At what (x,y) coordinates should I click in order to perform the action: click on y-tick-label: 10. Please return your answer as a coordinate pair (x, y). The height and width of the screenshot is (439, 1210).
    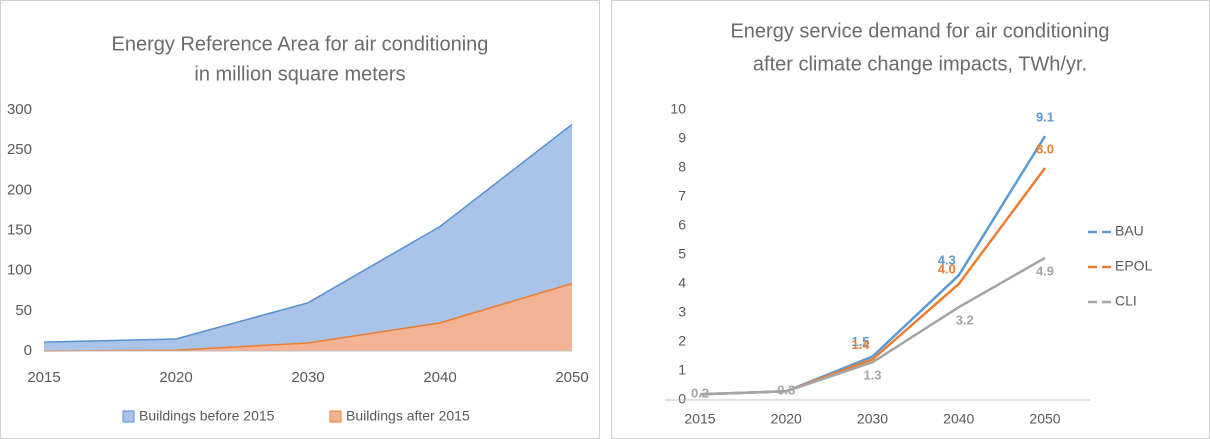
    Looking at the image, I should click on (678, 109).